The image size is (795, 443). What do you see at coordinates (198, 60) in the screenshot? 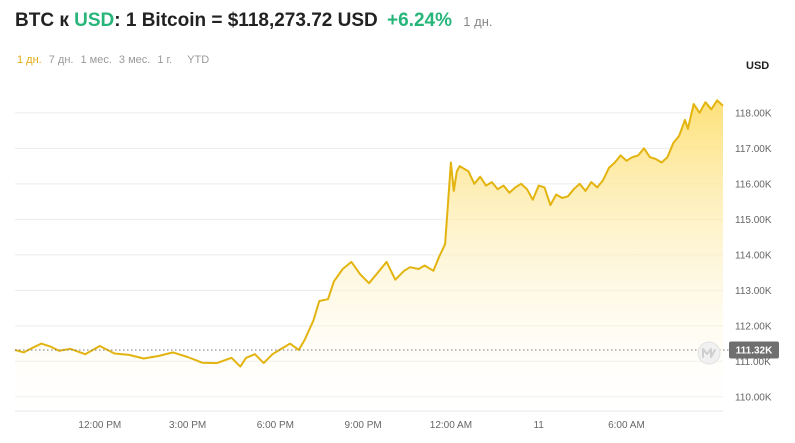
I see `tab-ytd: YTD` at bounding box center [198, 60].